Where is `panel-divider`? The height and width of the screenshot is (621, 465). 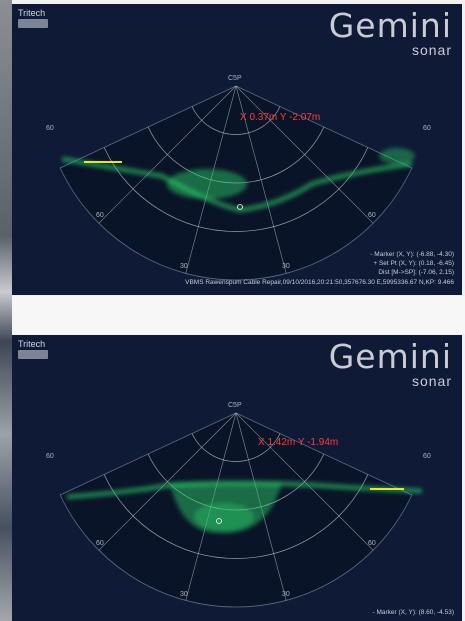 panel-divider is located at coordinates (238, 315).